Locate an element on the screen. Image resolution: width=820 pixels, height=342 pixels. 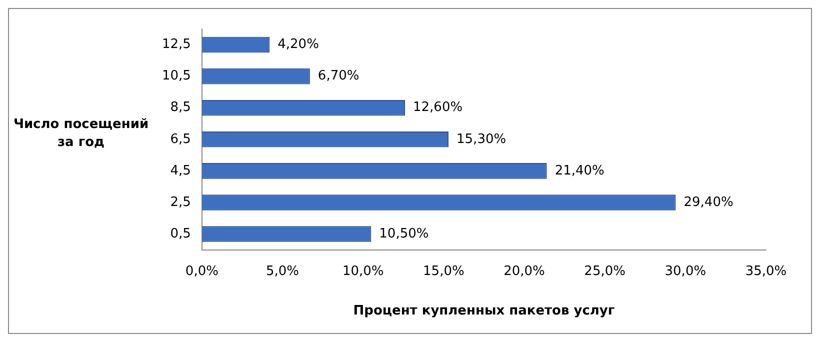
y-tick-label: 8,5 is located at coordinates (180, 108).